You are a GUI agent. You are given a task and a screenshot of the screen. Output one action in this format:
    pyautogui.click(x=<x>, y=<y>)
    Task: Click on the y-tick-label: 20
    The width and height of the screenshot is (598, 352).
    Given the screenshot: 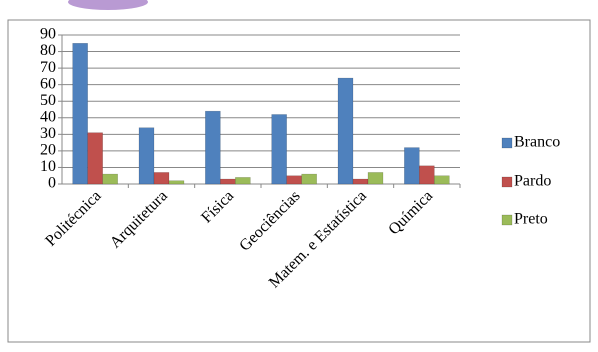 What is the action you would take?
    pyautogui.click(x=48, y=150)
    